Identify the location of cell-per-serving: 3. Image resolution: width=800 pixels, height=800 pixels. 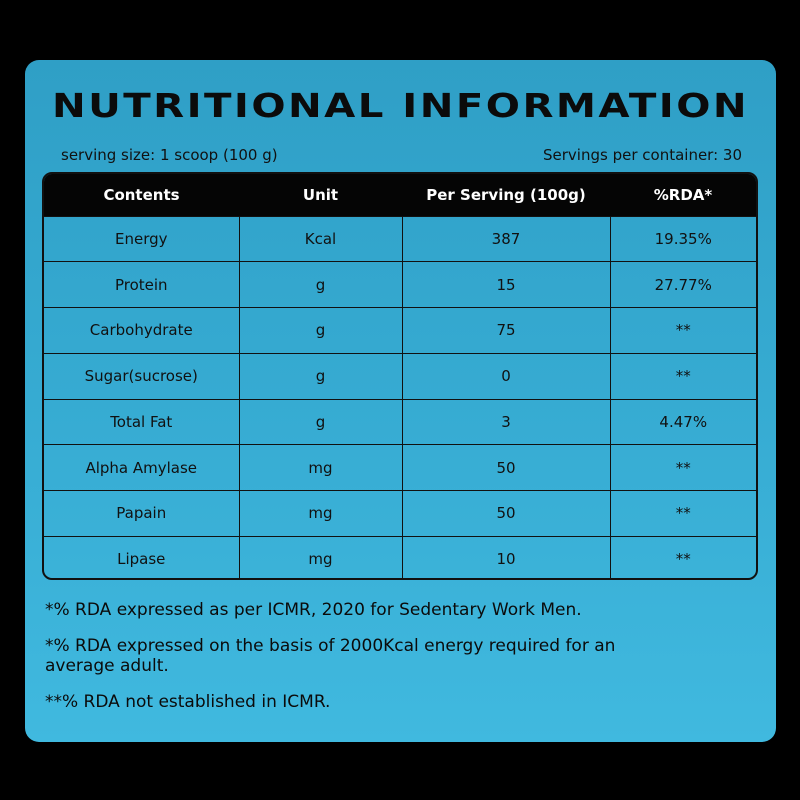
(506, 421).